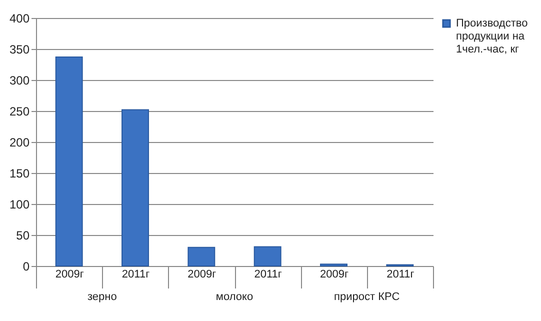 This screenshot has height=321, width=541. What do you see at coordinates (23, 235) in the screenshot?
I see `y-tick-label: 50` at bounding box center [23, 235].